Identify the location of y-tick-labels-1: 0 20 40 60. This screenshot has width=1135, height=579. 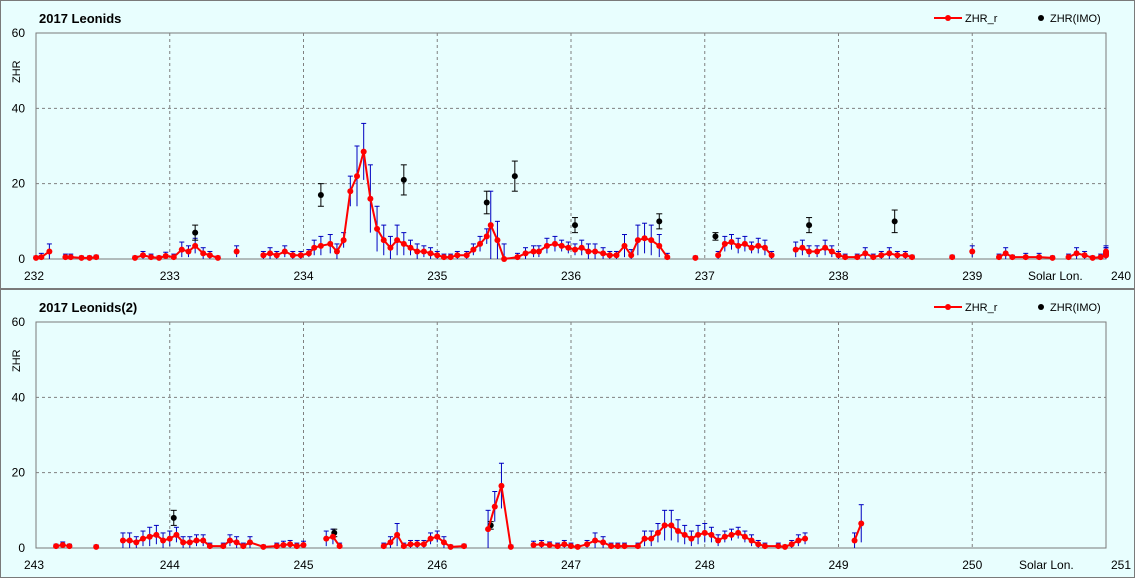
(19, 146).